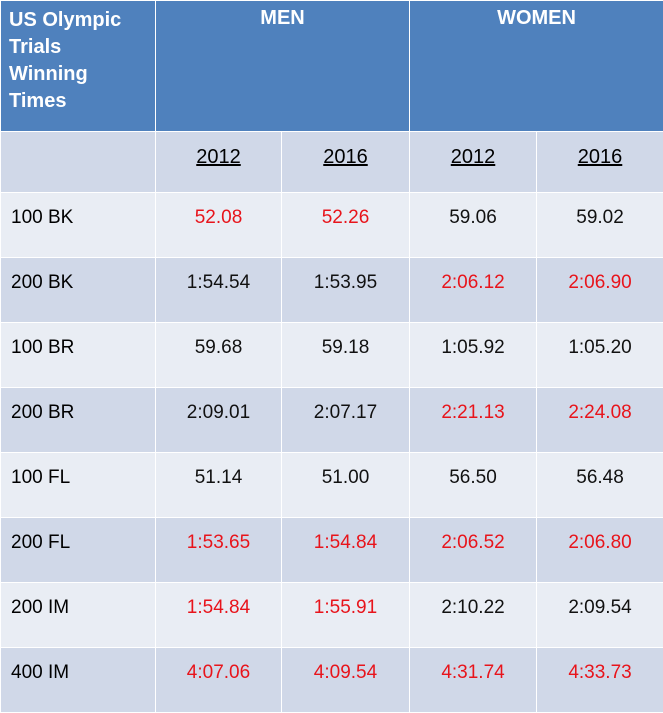  What do you see at coordinates (346, 225) in the screenshot?
I see `time-cell: 52.26` at bounding box center [346, 225].